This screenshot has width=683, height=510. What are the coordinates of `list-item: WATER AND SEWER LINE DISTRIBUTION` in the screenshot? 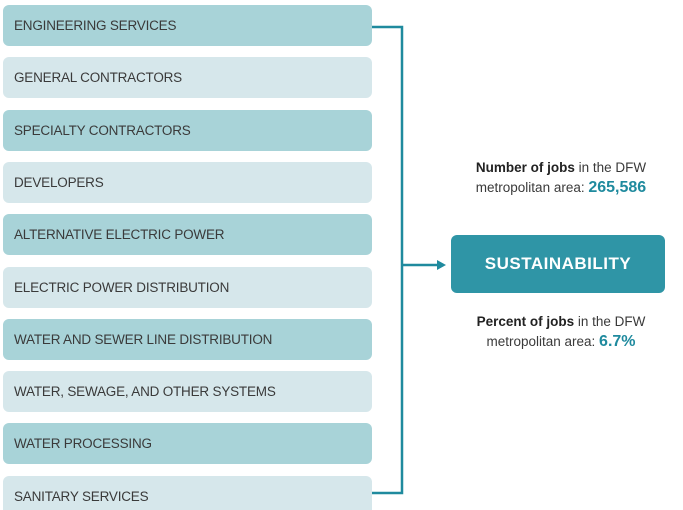 It's located at (187, 339).